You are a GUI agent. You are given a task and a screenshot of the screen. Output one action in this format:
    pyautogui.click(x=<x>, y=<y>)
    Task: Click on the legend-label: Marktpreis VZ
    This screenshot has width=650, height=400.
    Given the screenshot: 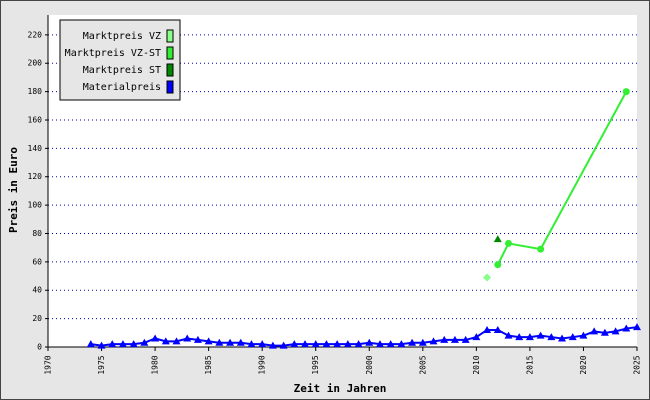 What is the action you would take?
    pyautogui.click(x=122, y=36)
    